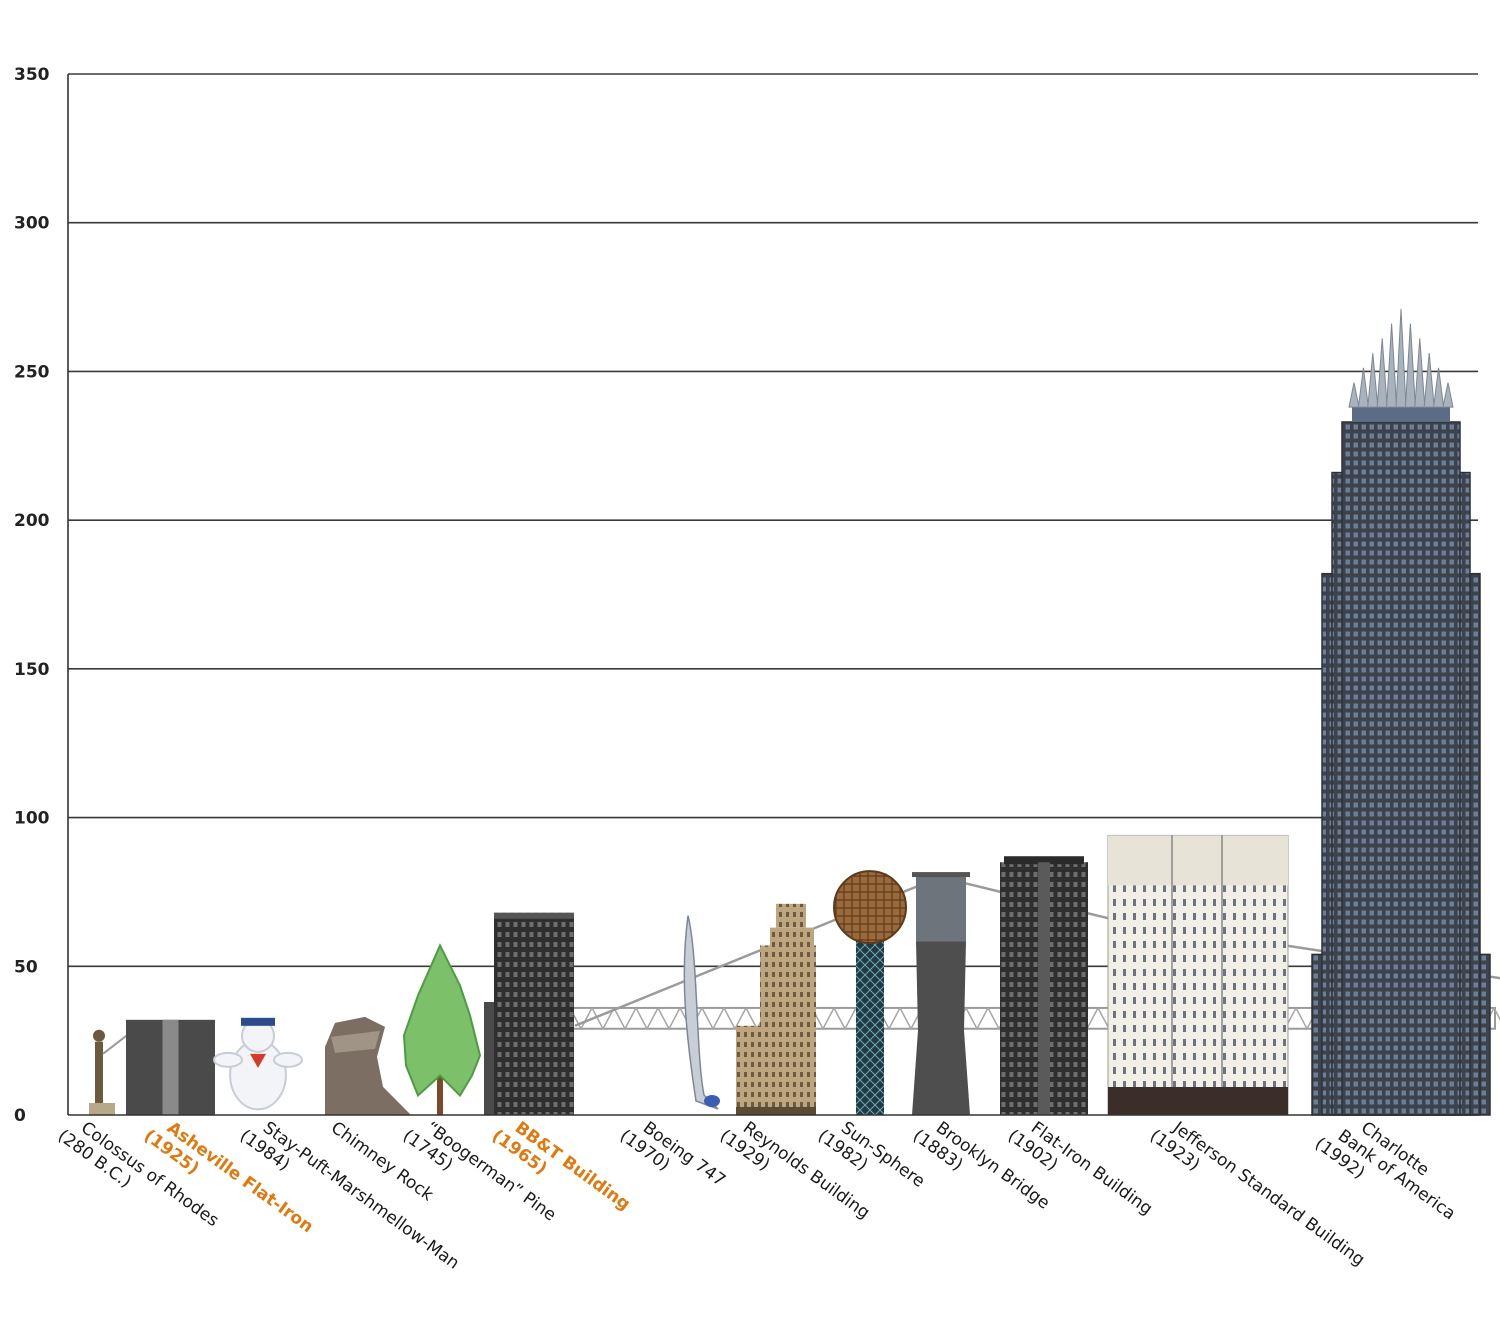 Image resolution: width=1500 pixels, height=1317 pixels. What do you see at coordinates (26, 967) in the screenshot?
I see `y-tick-label: 50` at bounding box center [26, 967].